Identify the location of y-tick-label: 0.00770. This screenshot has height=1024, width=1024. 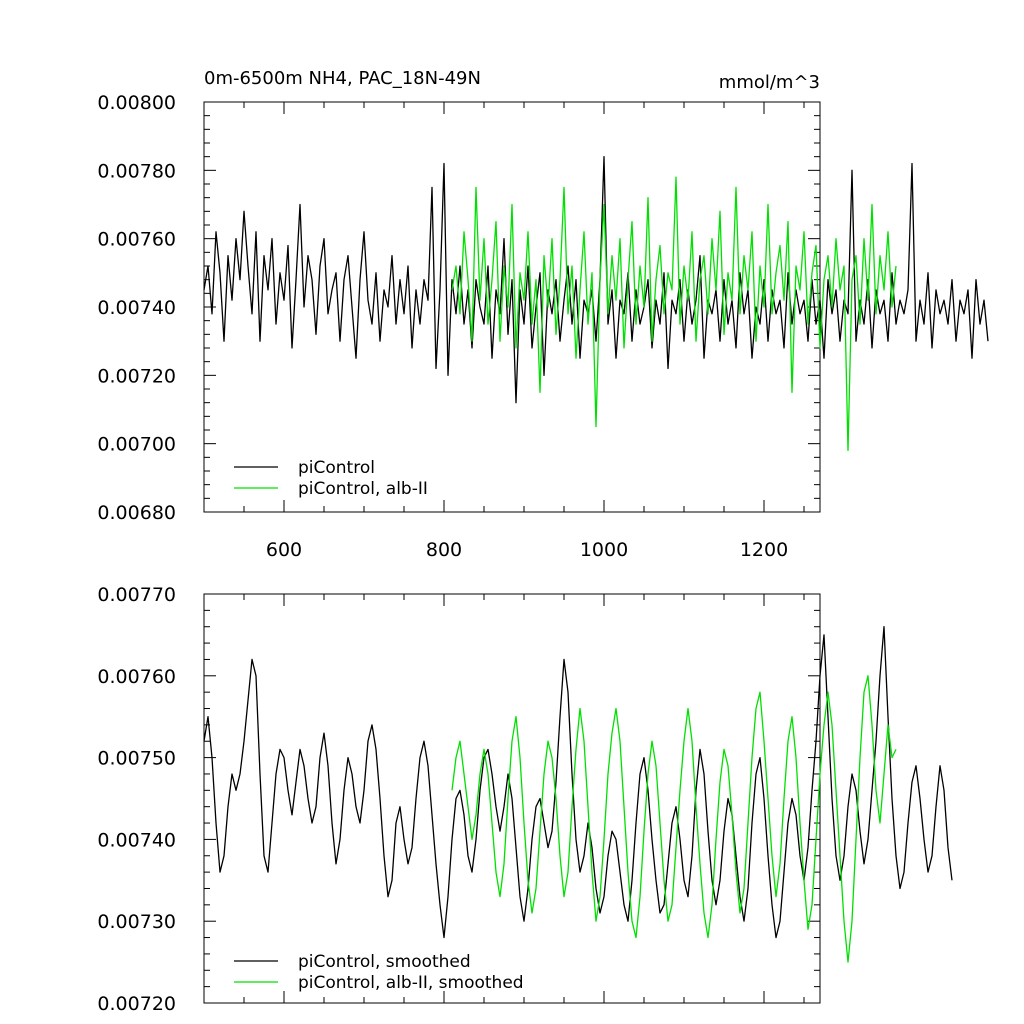
(136, 595).